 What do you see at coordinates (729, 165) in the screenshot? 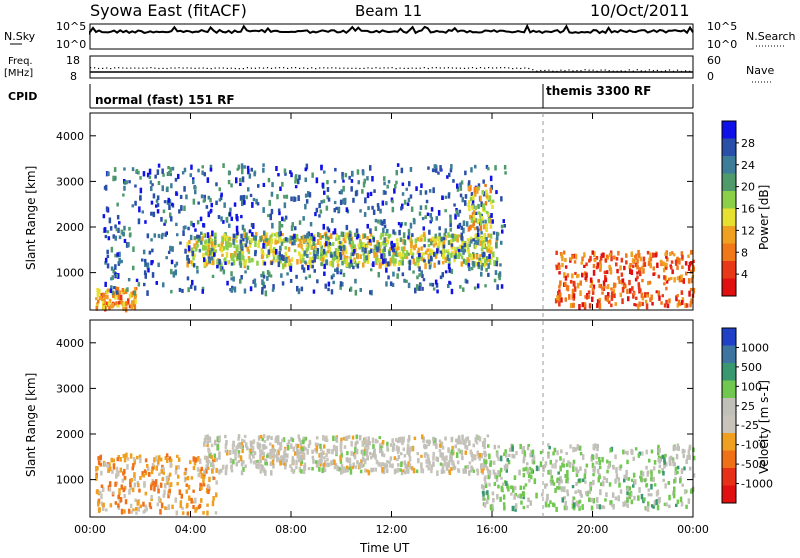
I see `colorbar-swatch` at bounding box center [729, 165].